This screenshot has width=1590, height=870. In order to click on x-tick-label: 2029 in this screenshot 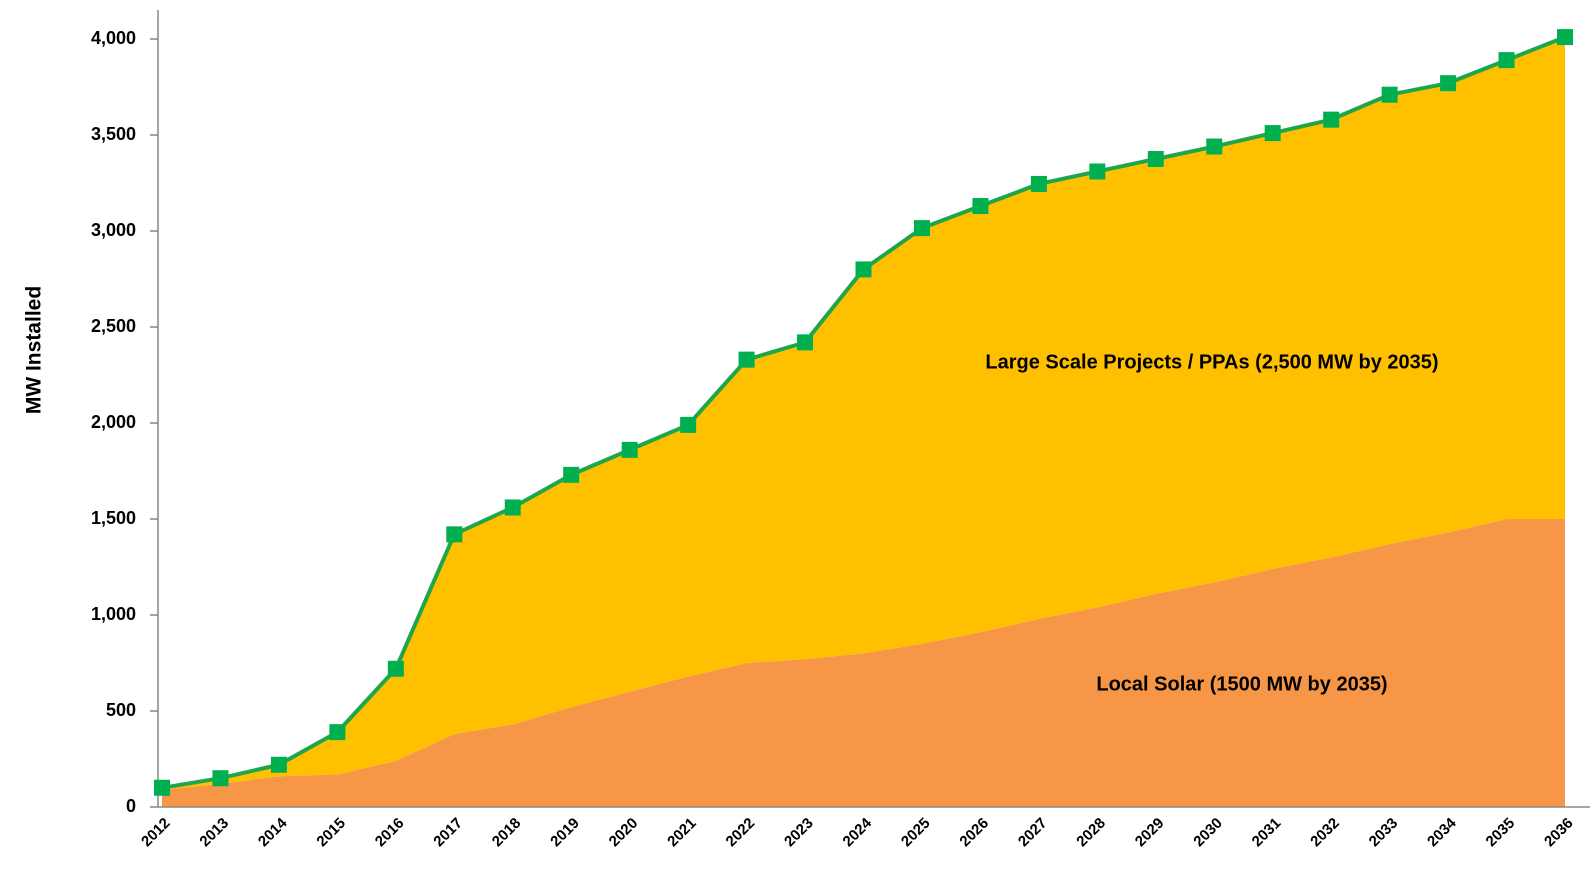, I will do `click(1150, 833)`.